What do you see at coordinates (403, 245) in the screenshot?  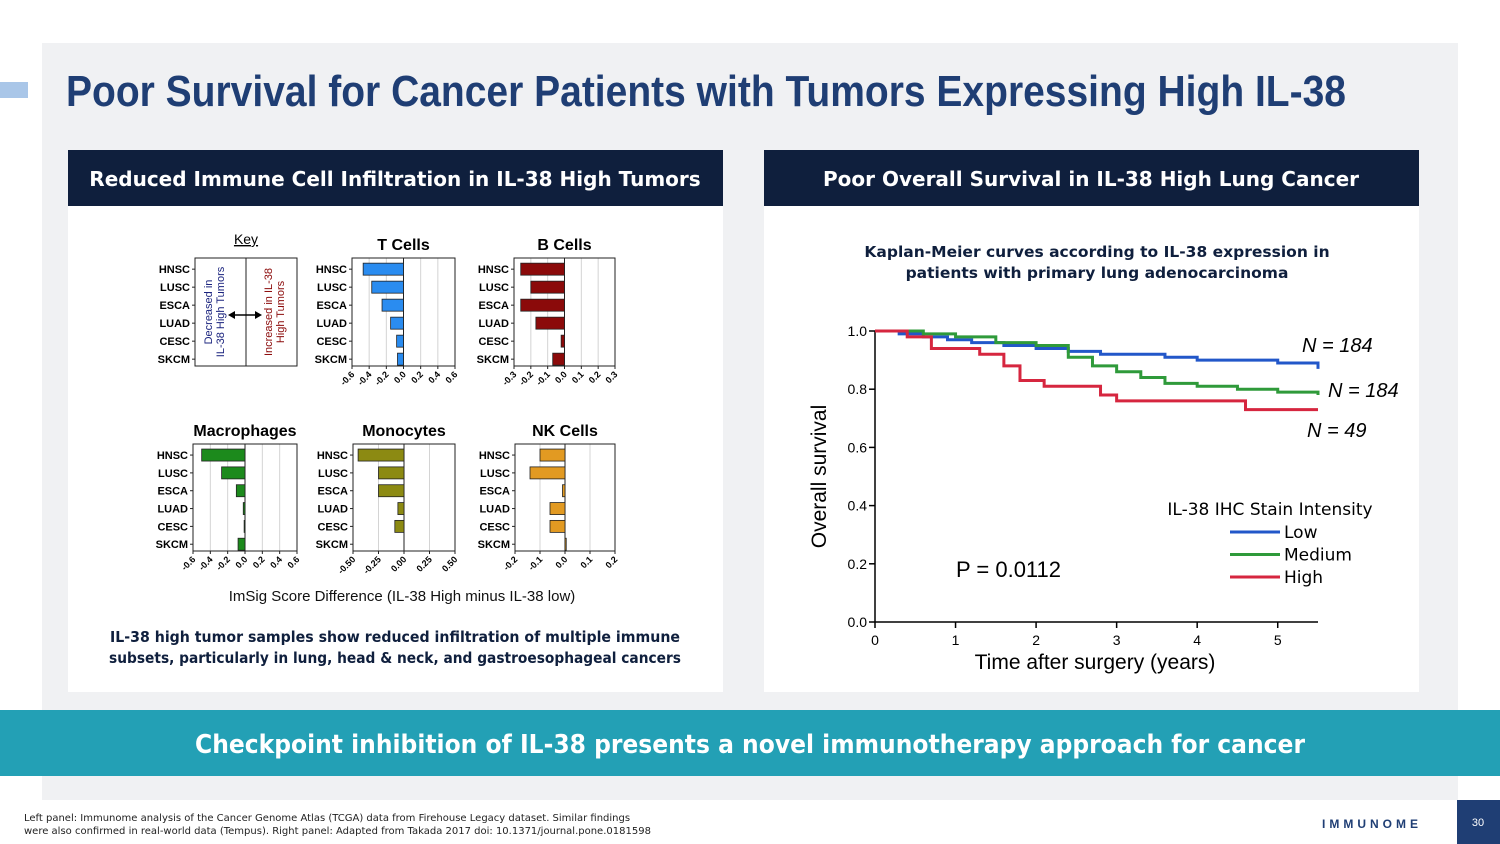 I see `chart-title: T Cells` at bounding box center [403, 245].